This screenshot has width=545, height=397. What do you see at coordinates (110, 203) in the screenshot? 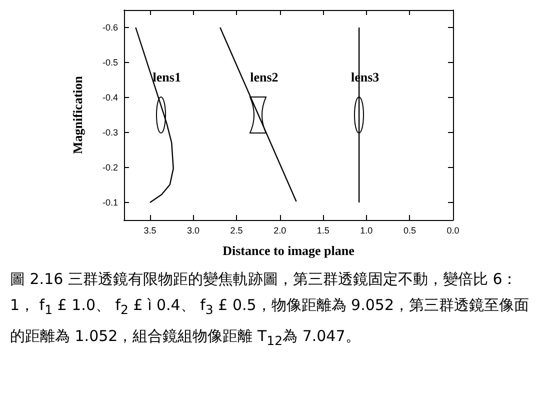
I see `y-tick-label: -0.1` at bounding box center [110, 203].